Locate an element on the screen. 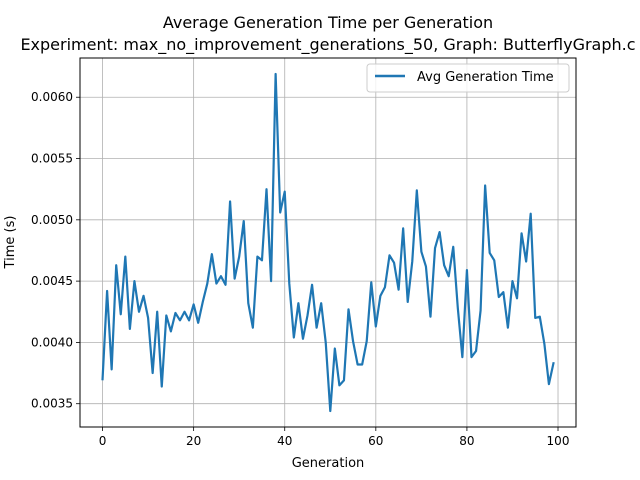 The image size is (640, 480). x-tick-label: 40 is located at coordinates (284, 441).